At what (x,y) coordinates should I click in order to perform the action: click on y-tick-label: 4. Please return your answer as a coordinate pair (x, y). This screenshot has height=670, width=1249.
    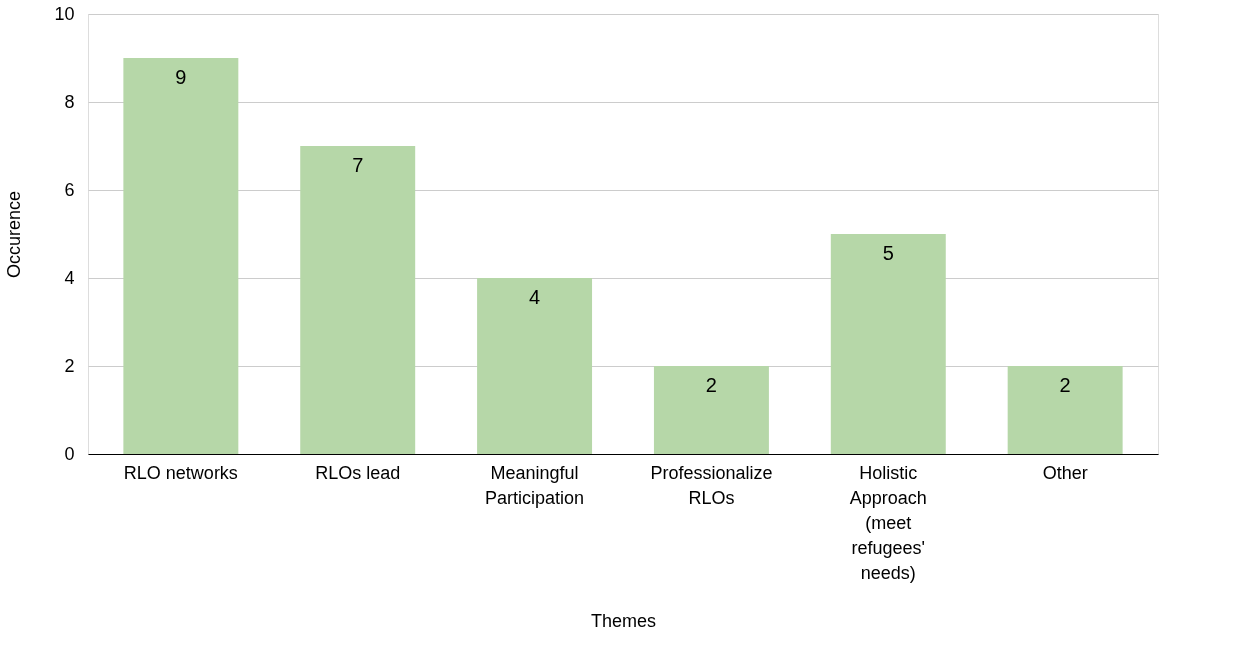
    Looking at the image, I should click on (69, 277).